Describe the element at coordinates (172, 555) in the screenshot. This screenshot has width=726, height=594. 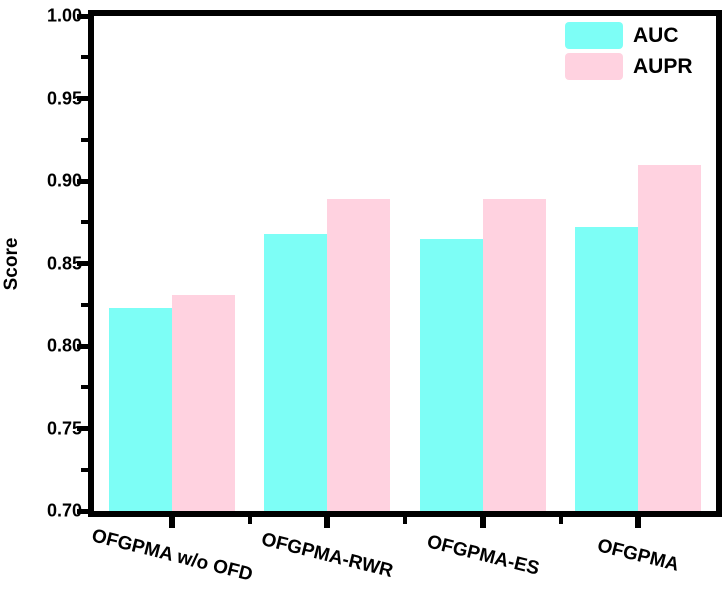
I see `x-label-0: OFGPMA w/o OFD` at that location.